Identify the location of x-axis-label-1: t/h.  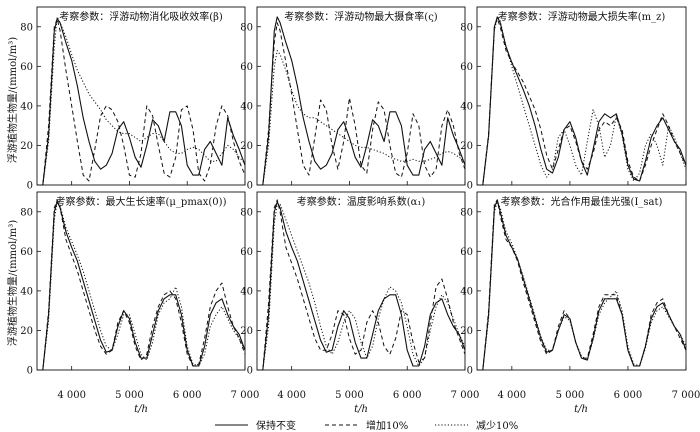
(141, 409).